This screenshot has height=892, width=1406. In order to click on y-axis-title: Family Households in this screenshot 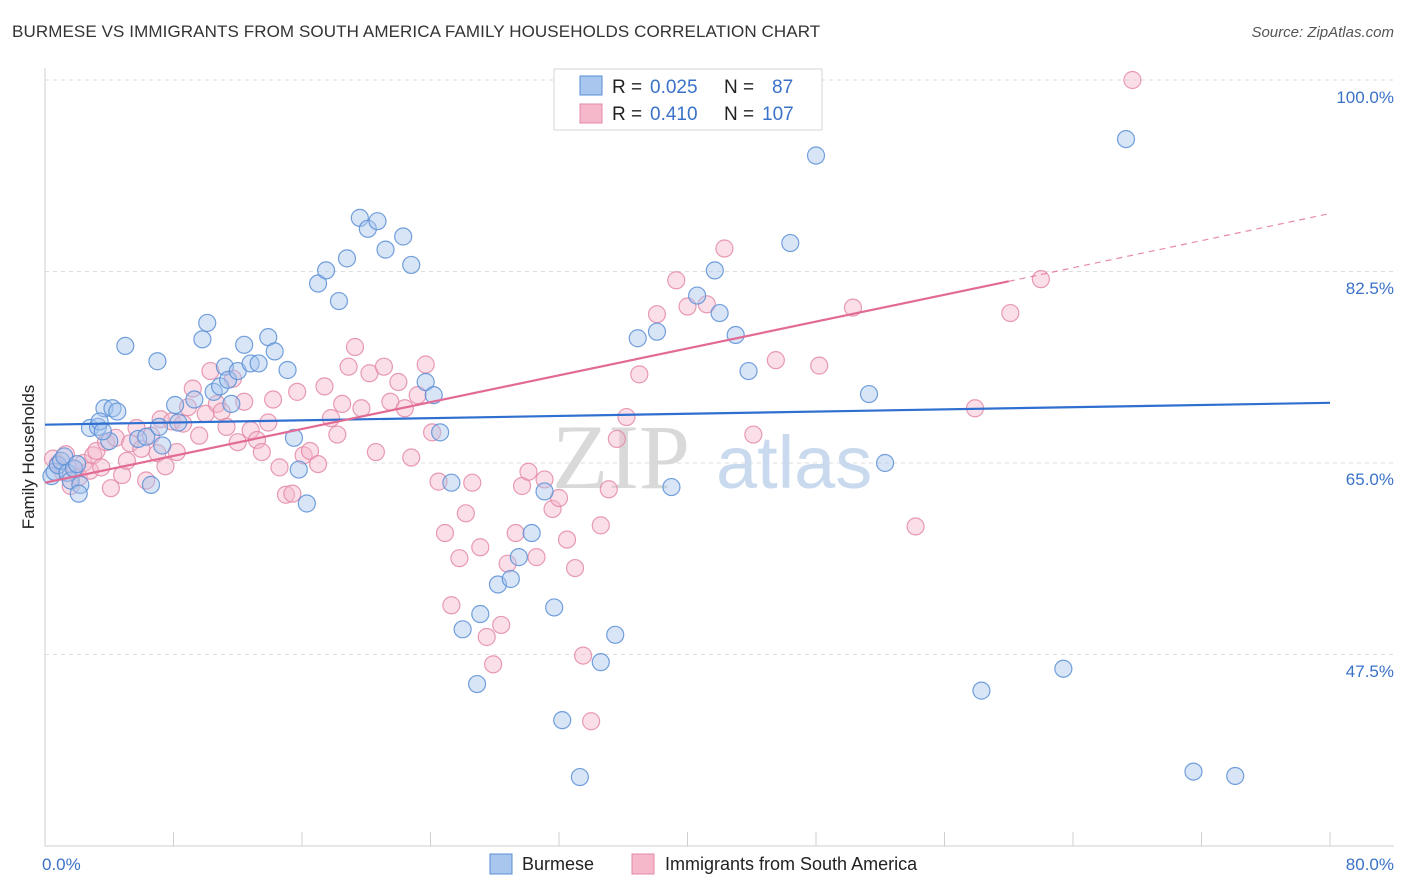, I will do `click(28, 457)`.